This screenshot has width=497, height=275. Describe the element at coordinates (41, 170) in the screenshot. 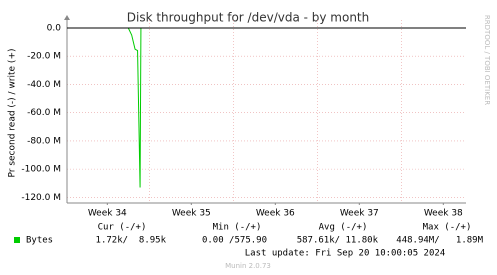

I see `y-tick-label: -100.0 M` at that location.